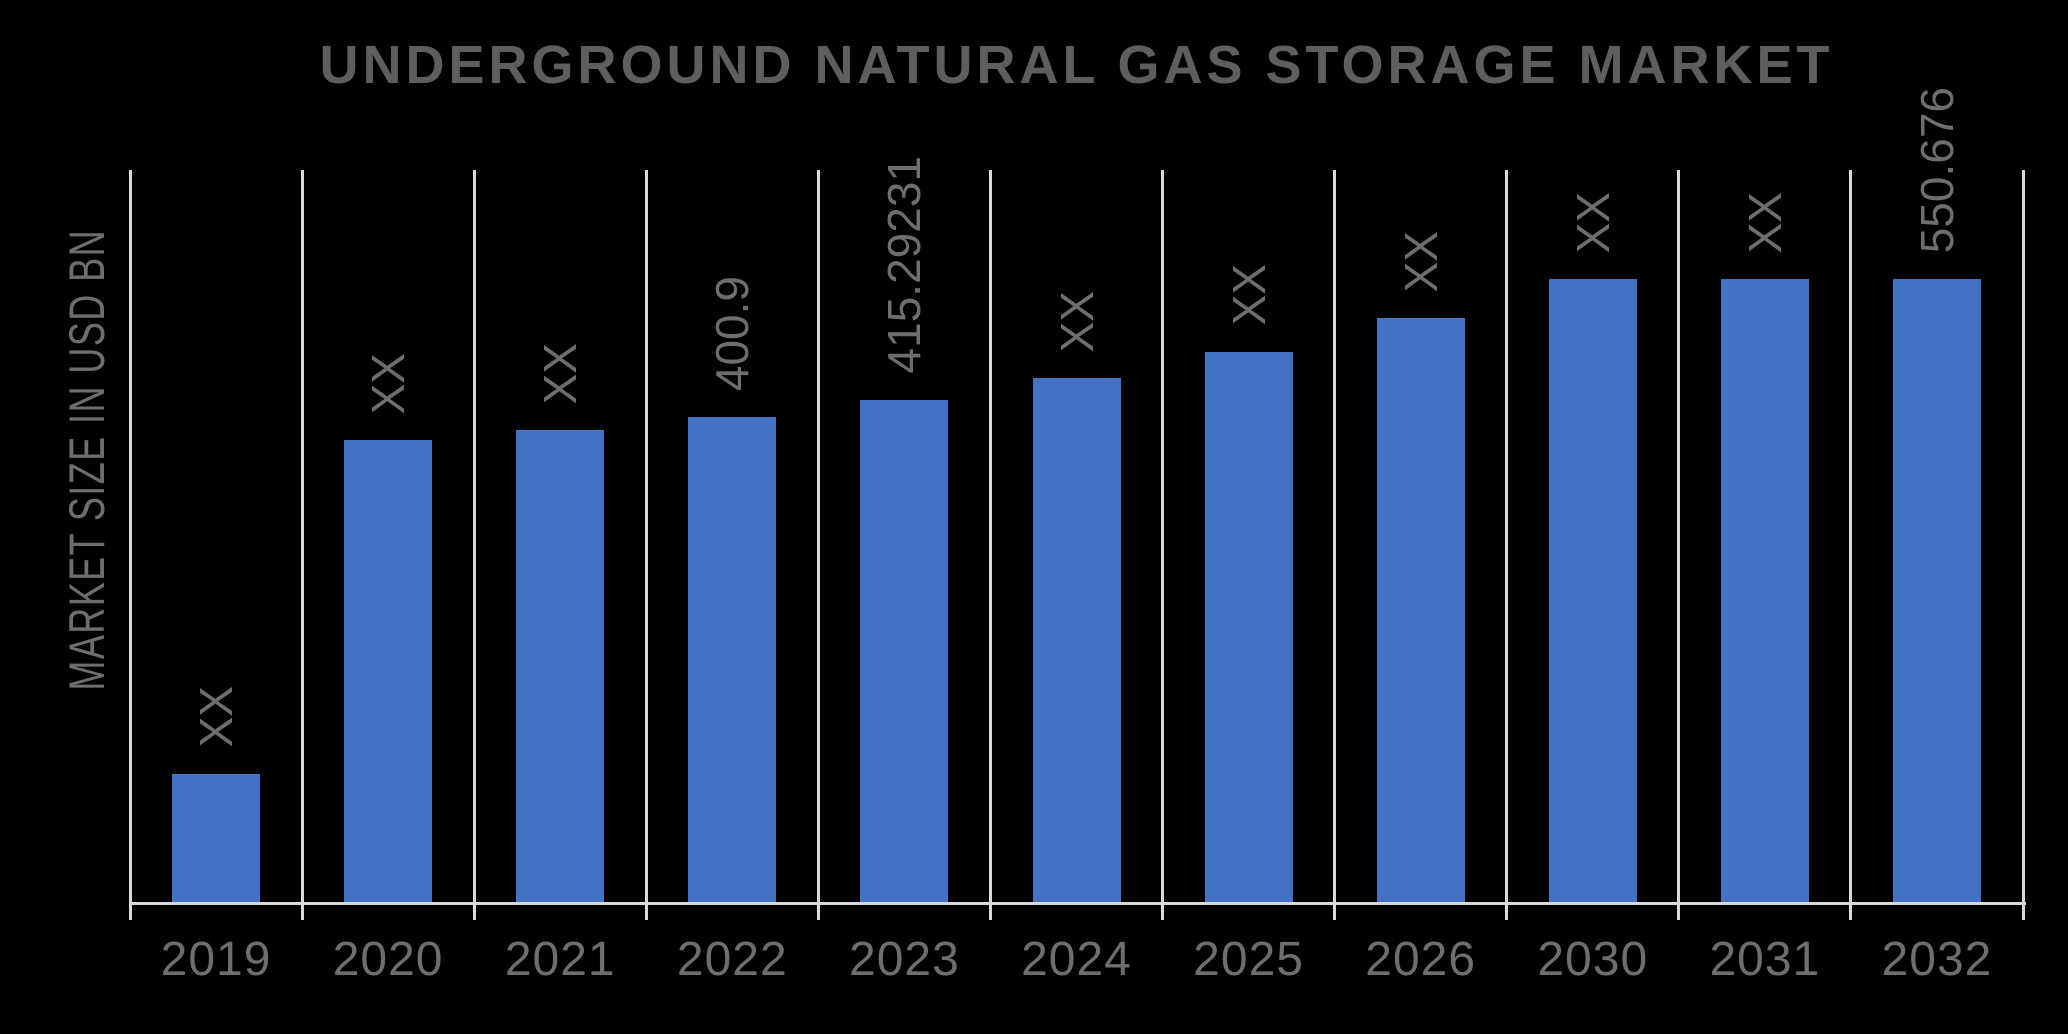 This screenshot has height=1034, width=2068. Describe the element at coordinates (1764, 590) in the screenshot. I see `bar-2031` at that location.